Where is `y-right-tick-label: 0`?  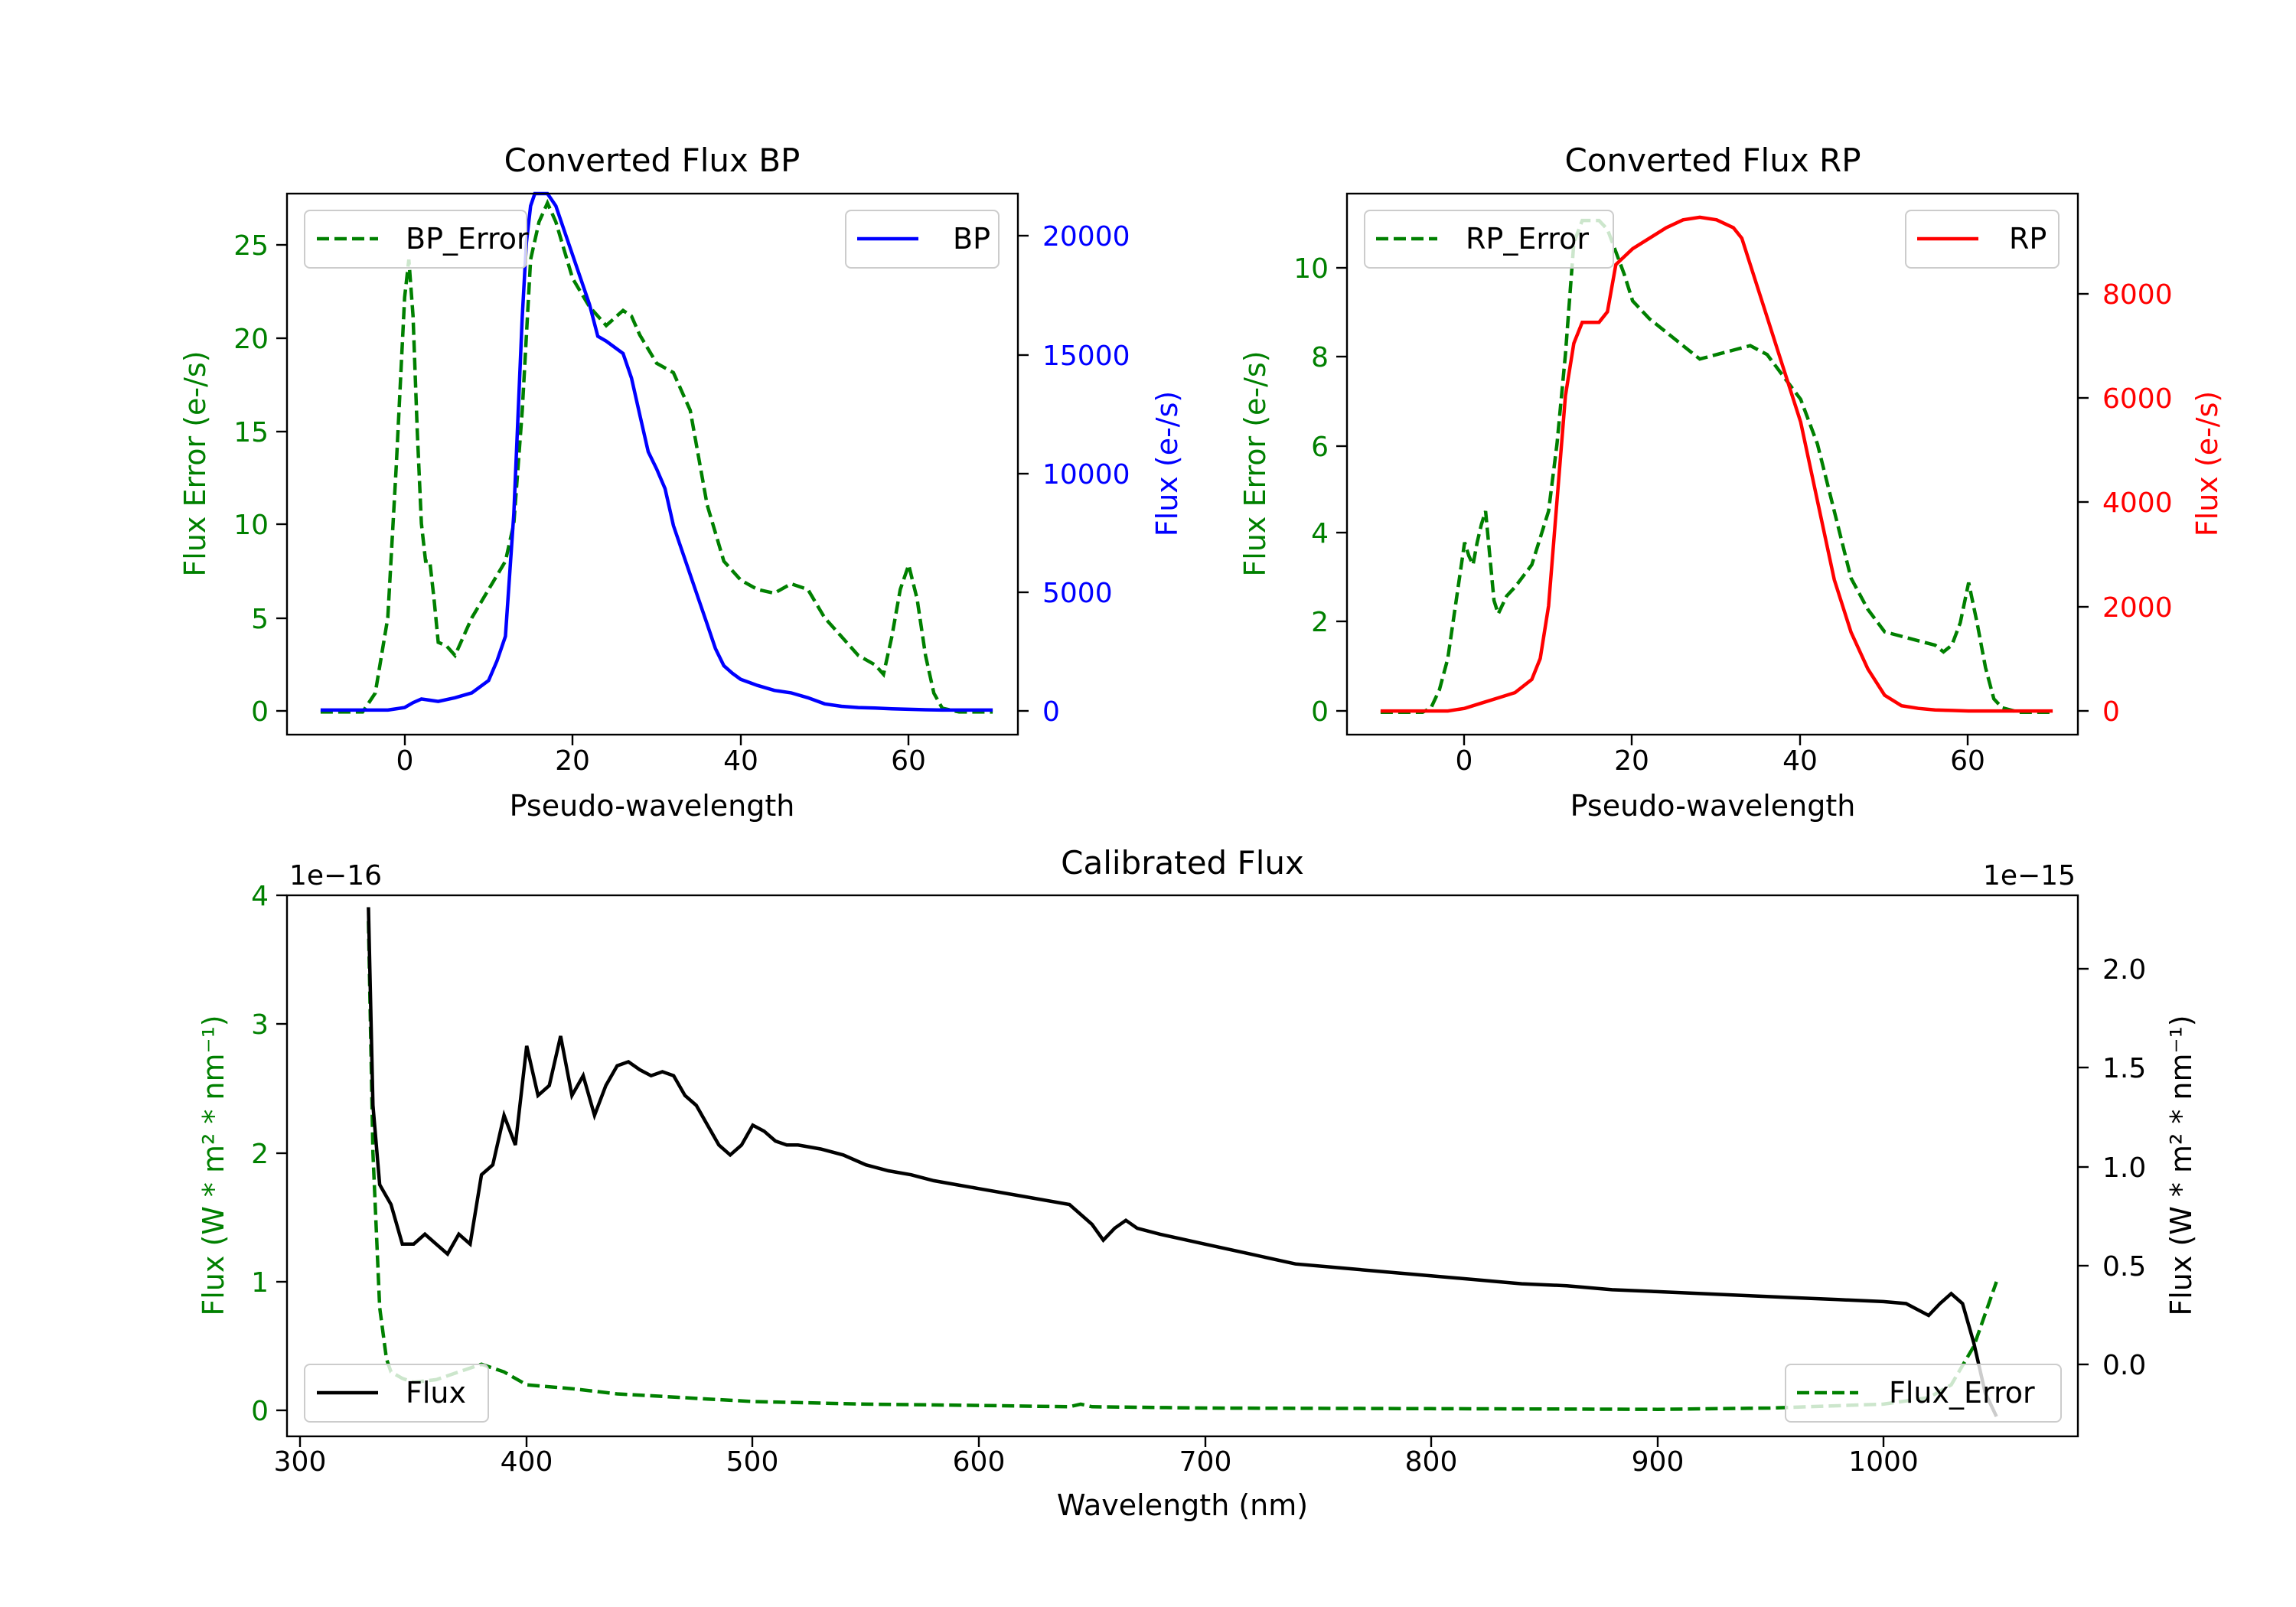
y-right-tick-label: 0 is located at coordinates (1051, 712).